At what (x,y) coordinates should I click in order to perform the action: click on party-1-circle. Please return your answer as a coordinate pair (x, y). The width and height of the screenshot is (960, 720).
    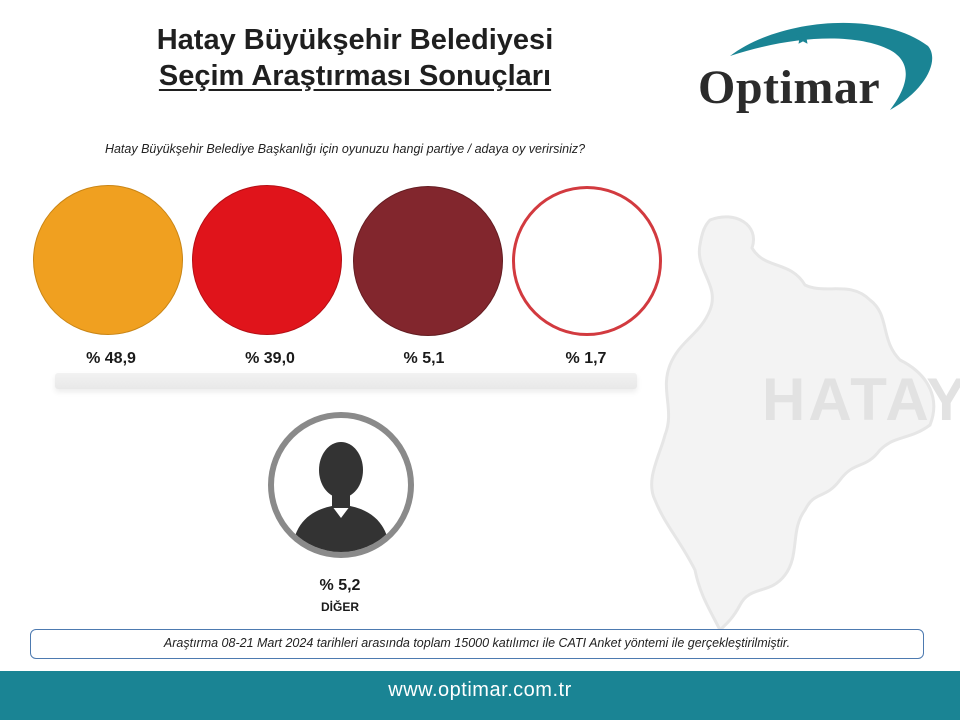
    Looking at the image, I should click on (108, 260).